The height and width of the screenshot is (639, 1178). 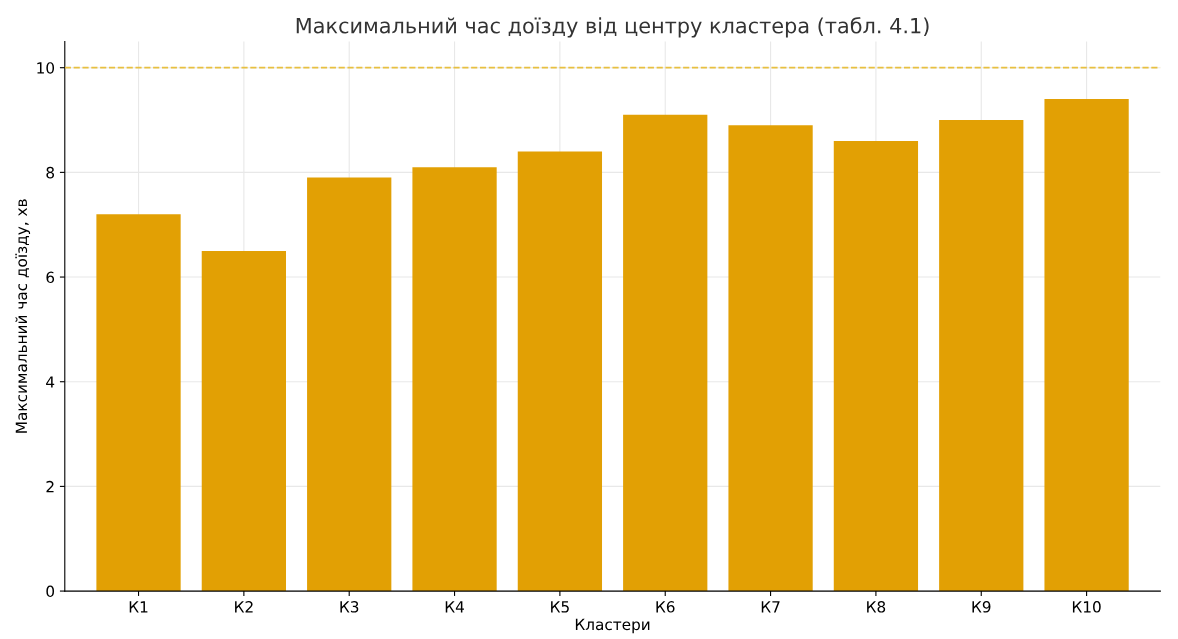 What do you see at coordinates (612, 27) in the screenshot?
I see `chart-title: Максимальний час доїзду від центру кластера (табл. 4.1)` at bounding box center [612, 27].